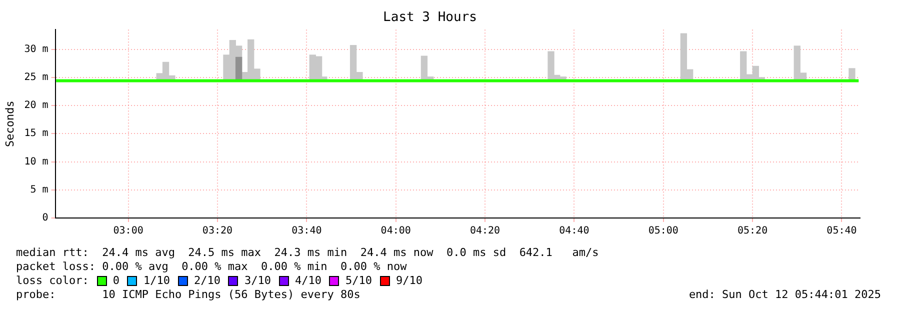 The height and width of the screenshot is (310, 897). I want to click on y-tick-label: 15 m, so click(36, 134).